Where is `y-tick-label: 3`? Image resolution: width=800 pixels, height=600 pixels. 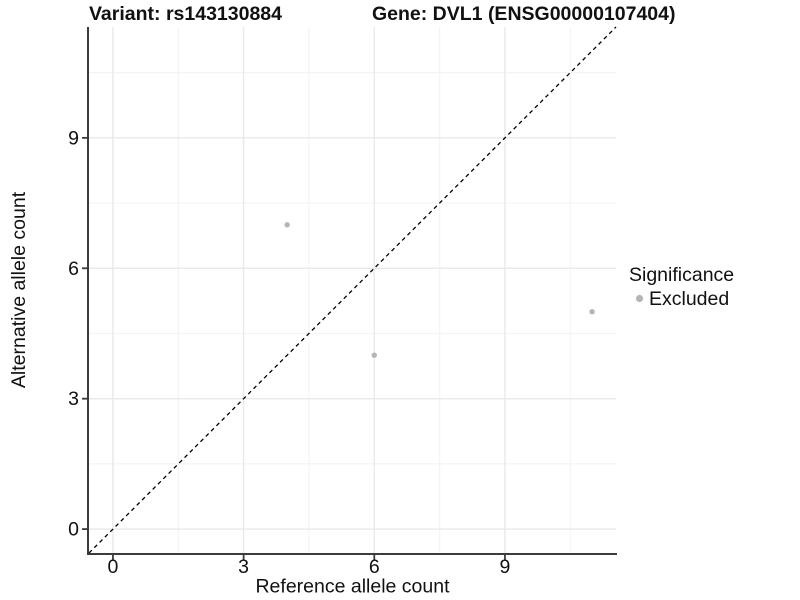 y-tick-label: 3 is located at coordinates (73, 399).